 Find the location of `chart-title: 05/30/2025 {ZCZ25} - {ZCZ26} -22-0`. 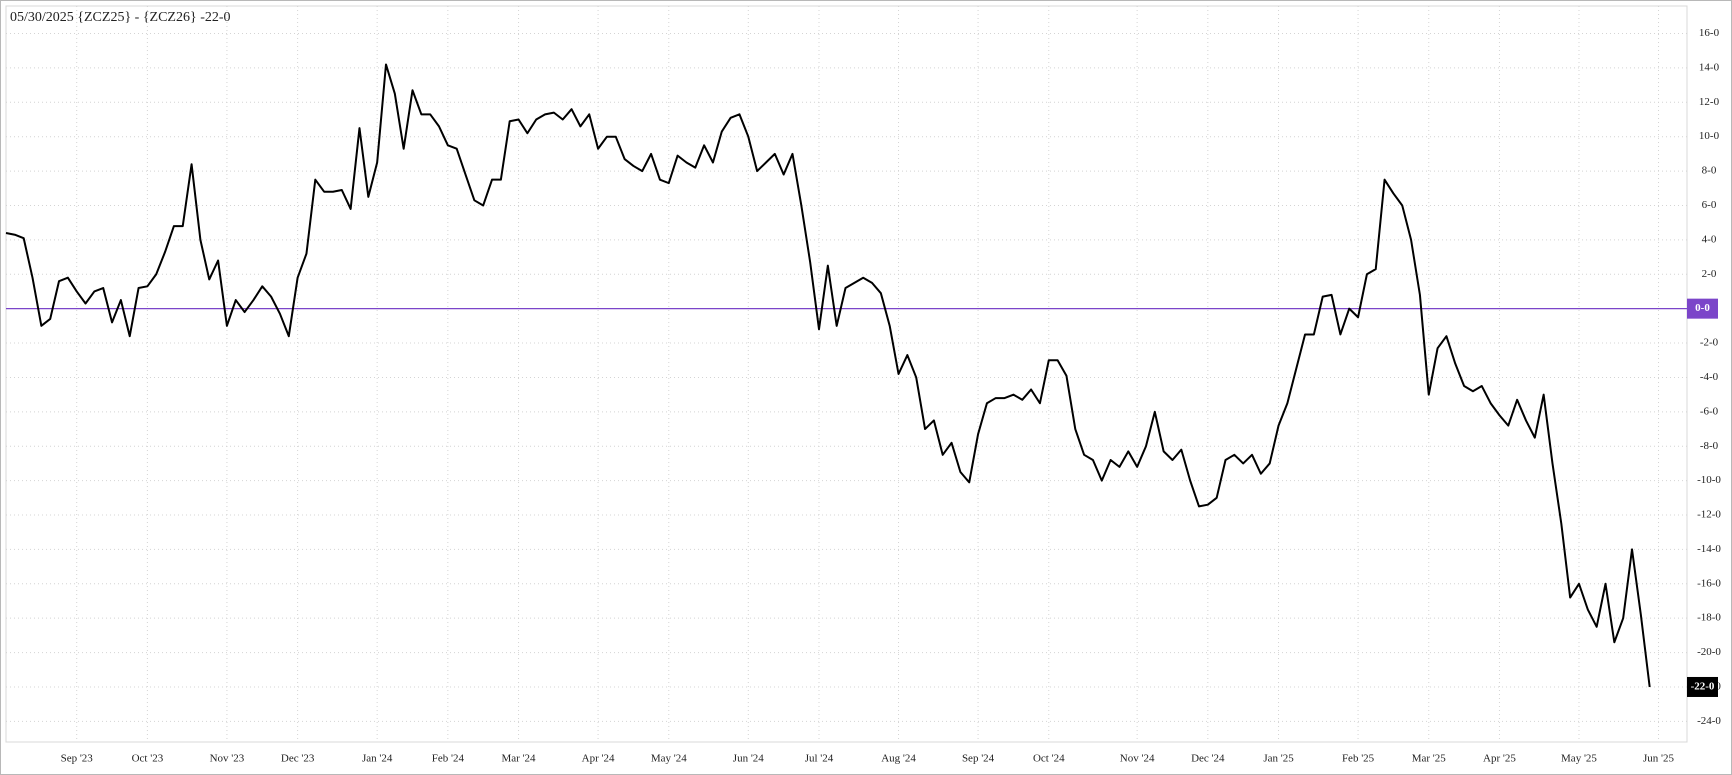

chart-title: 05/30/2025 {ZCZ25} - {ZCZ26} -22-0 is located at coordinates (120, 17).